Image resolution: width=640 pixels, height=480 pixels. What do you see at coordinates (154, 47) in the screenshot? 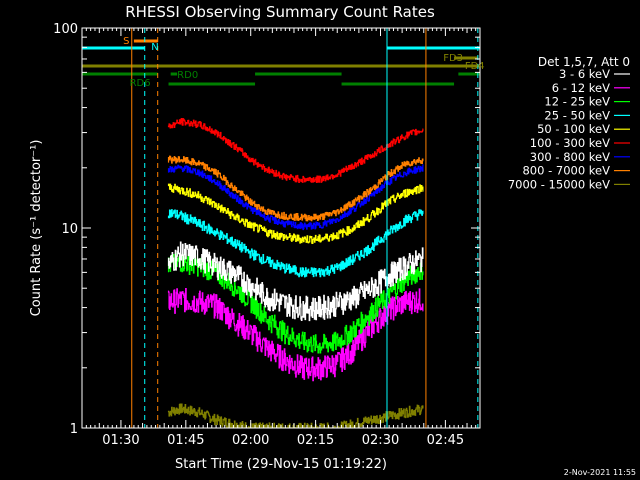
I see `annotation-label: N` at bounding box center [154, 47].